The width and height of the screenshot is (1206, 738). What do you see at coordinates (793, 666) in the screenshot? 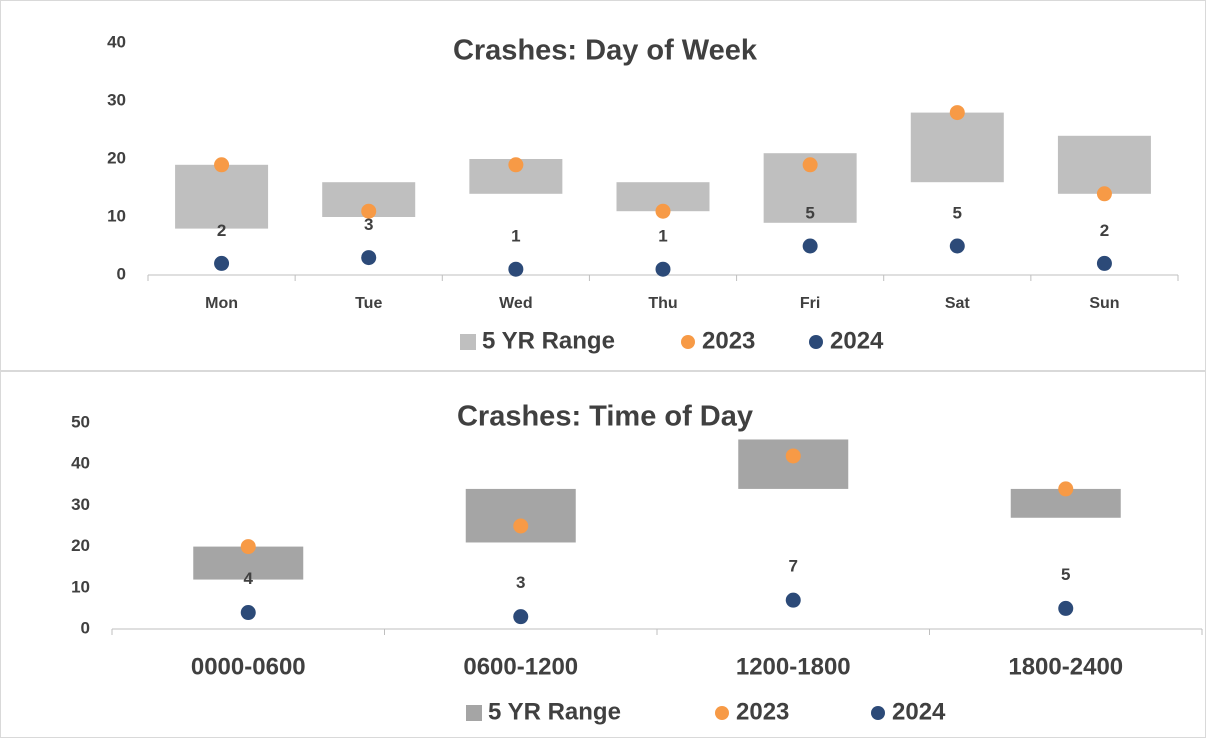
I see `x-tick-label: 1200-1800` at bounding box center [793, 666].